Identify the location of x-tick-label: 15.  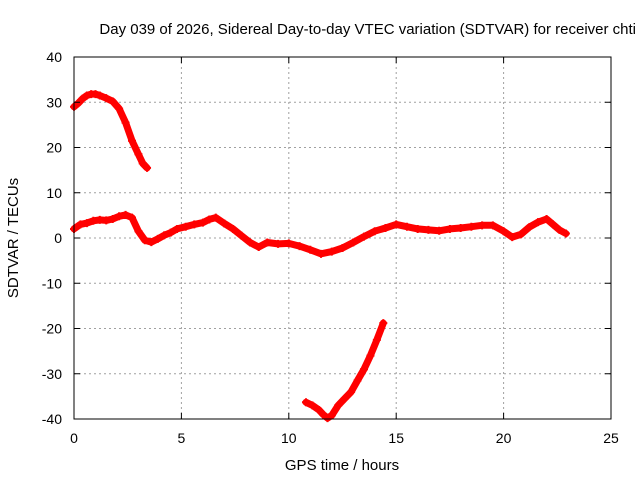
(396, 438).